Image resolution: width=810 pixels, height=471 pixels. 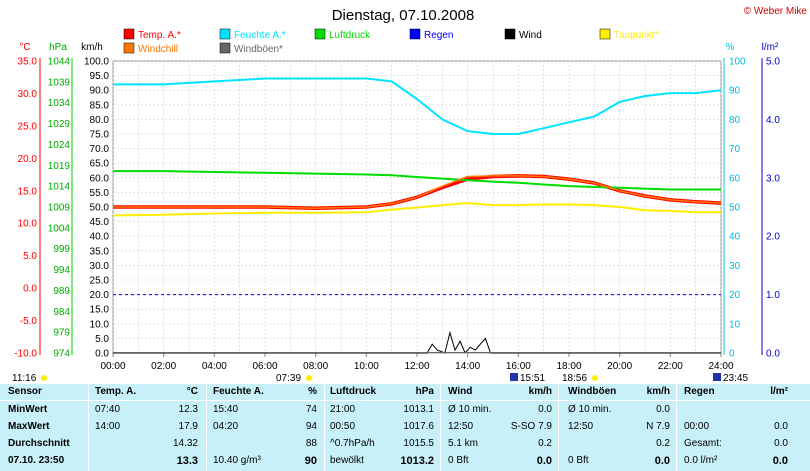 I want to click on time-tick-label: 10:00, so click(x=366, y=366).